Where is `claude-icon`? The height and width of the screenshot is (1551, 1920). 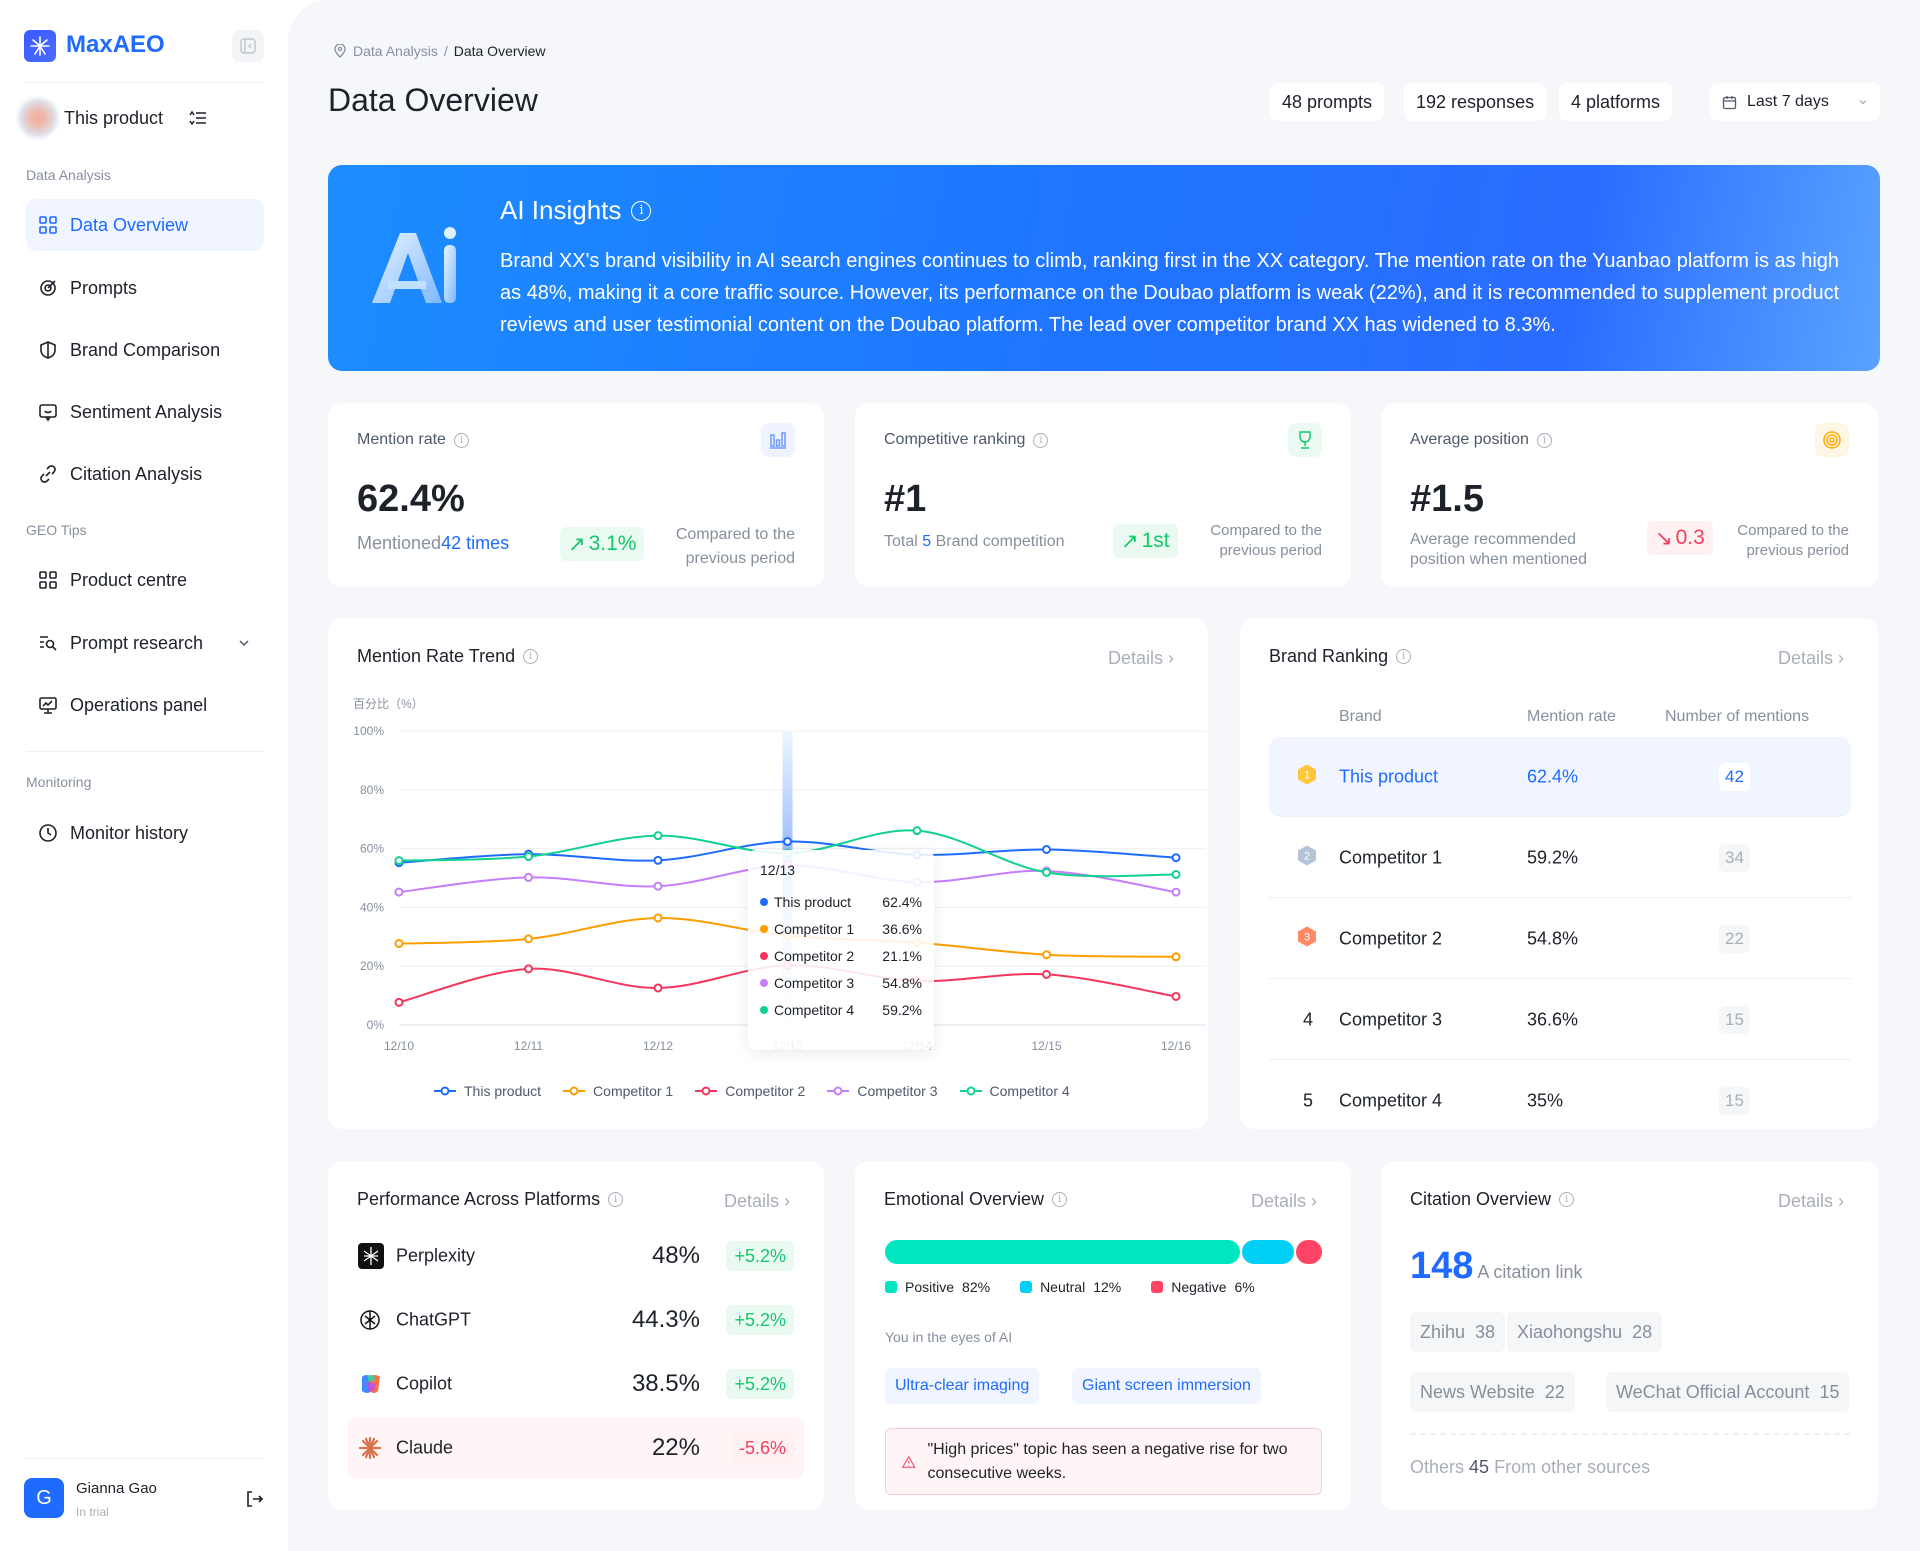 claude-icon is located at coordinates (370, 1448).